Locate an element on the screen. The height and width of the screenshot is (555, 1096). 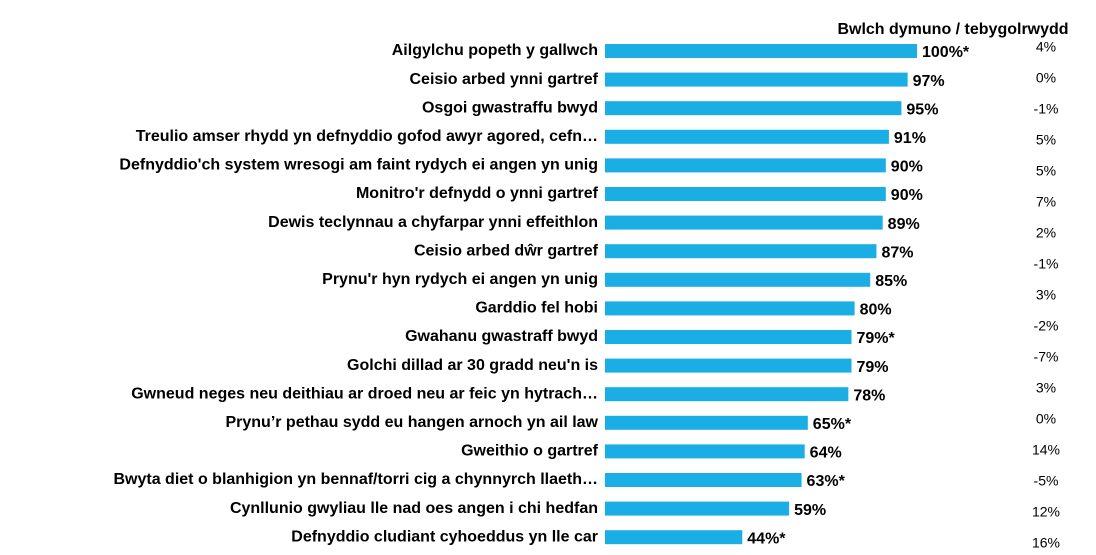
category-label: Defnyddio cludiant cyhoeddus yn lle car is located at coordinates (444, 536).